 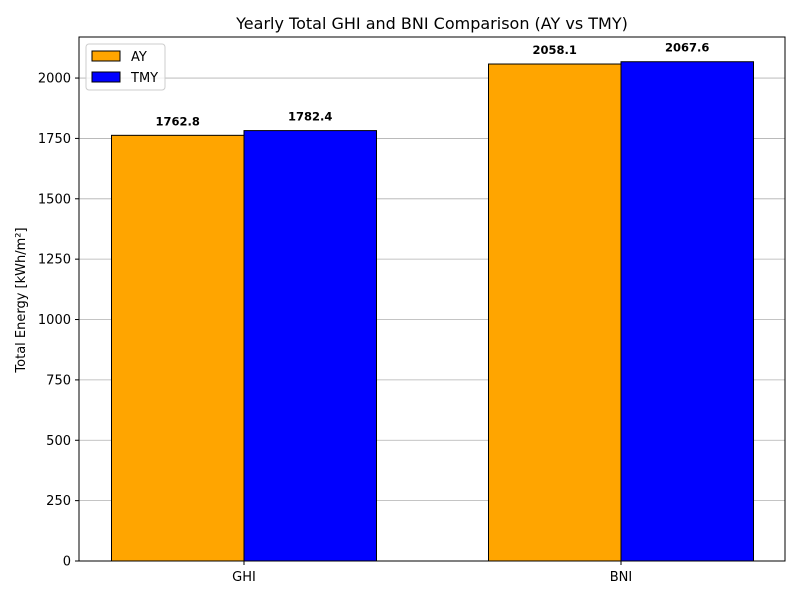 What do you see at coordinates (58, 441) in the screenshot?
I see `y-tick-label: 500` at bounding box center [58, 441].